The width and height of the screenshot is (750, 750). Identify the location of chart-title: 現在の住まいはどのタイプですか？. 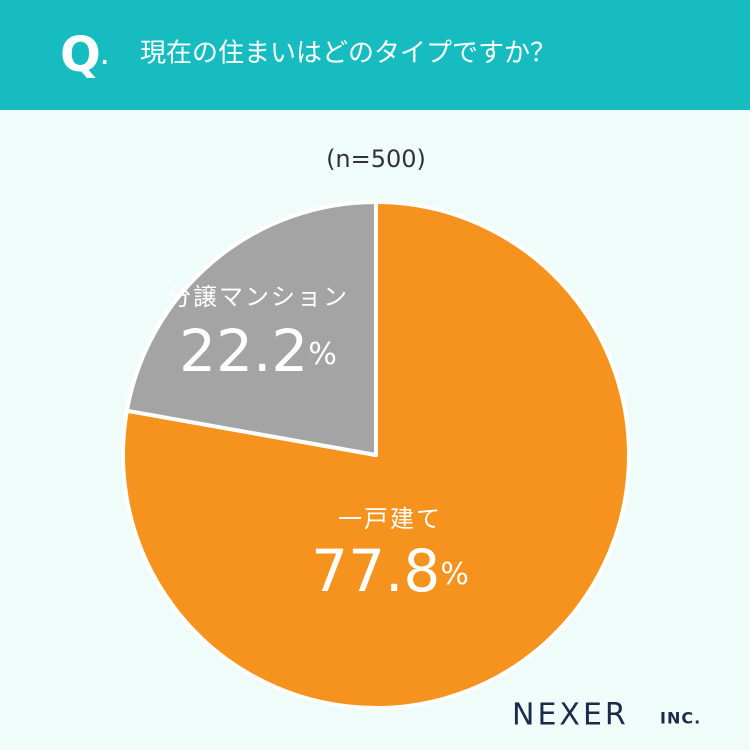
(348, 54).